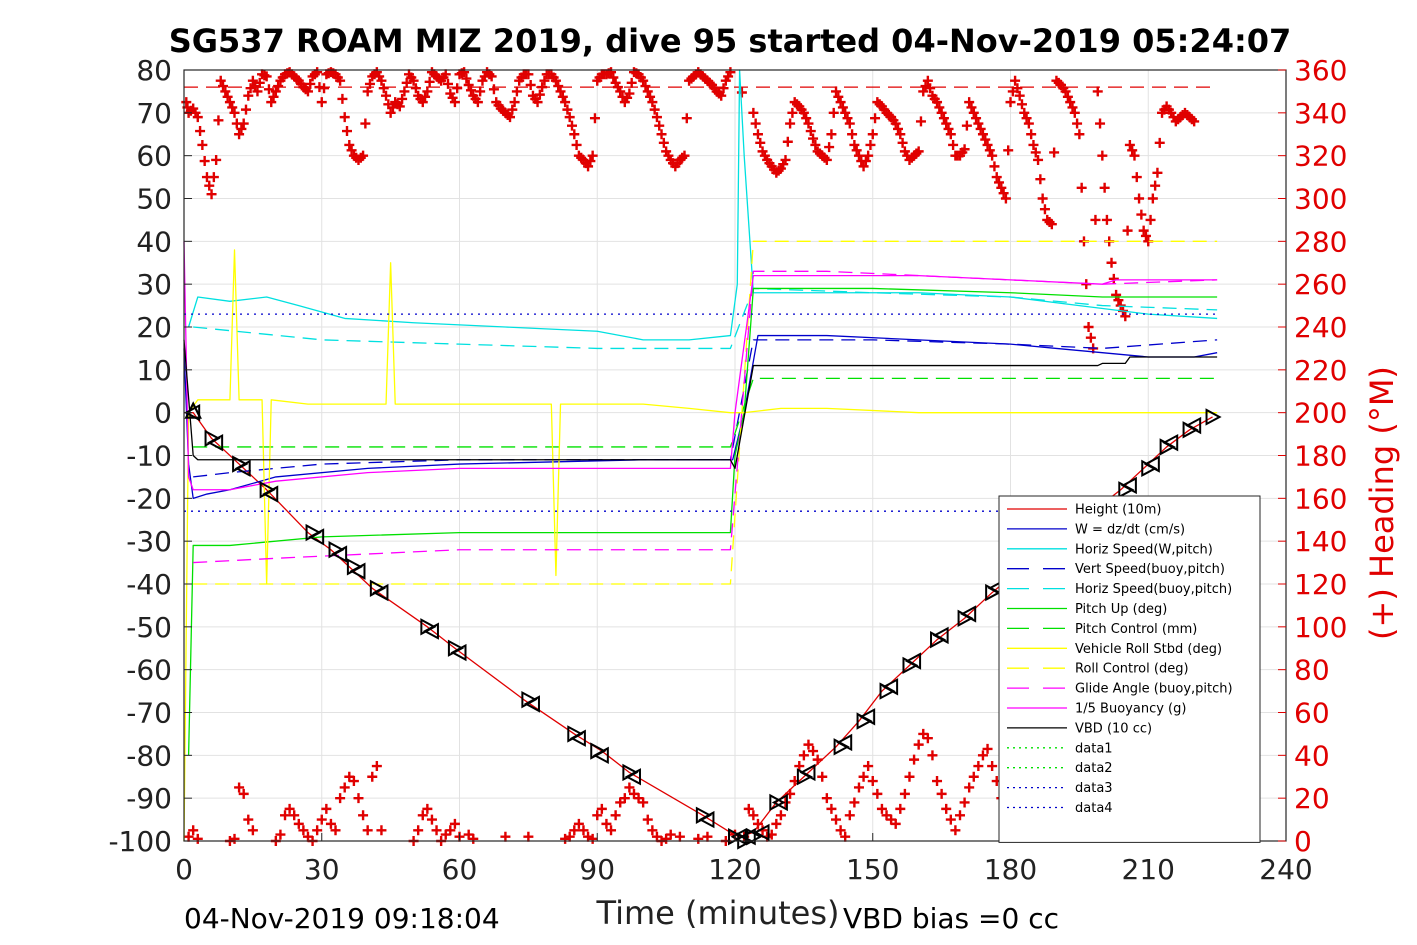 The width and height of the screenshot is (1417, 945). I want to click on y-right-tick-label: 160, so click(1320, 498).